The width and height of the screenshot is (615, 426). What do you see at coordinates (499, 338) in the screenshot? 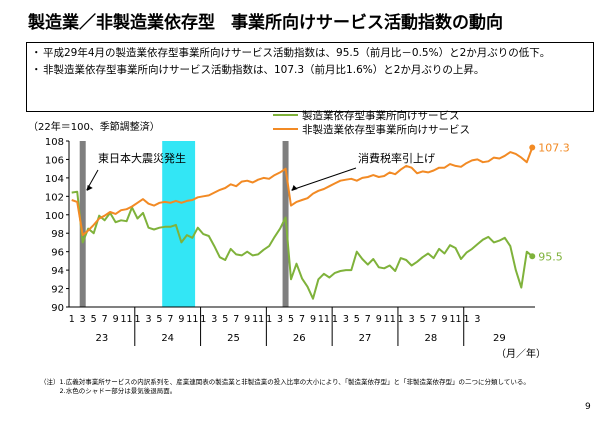
I see `year-label-29: 29` at bounding box center [499, 338].